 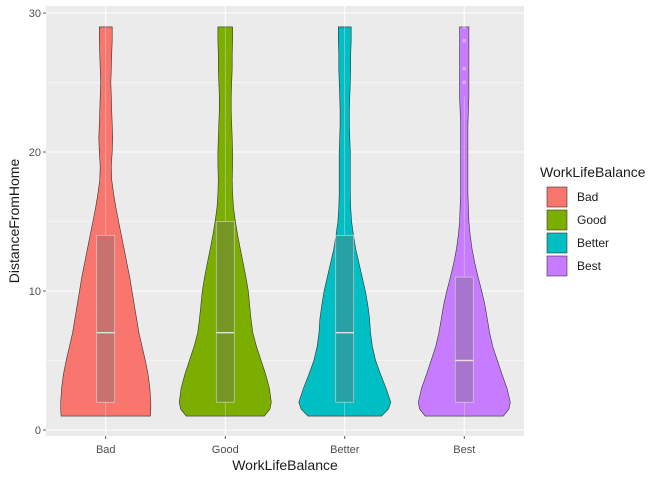 I want to click on legend: WorkLifeBalance Bad Good Better Best, so click(x=593, y=220).